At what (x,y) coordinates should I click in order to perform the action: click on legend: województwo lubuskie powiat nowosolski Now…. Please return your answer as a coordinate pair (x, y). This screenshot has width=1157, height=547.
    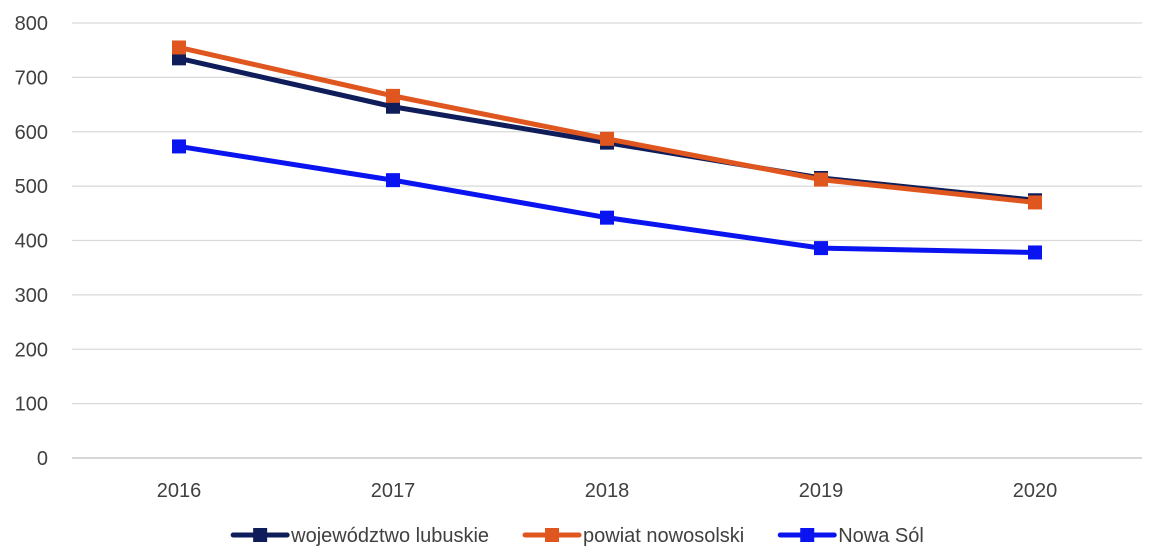
    Looking at the image, I should click on (577, 536).